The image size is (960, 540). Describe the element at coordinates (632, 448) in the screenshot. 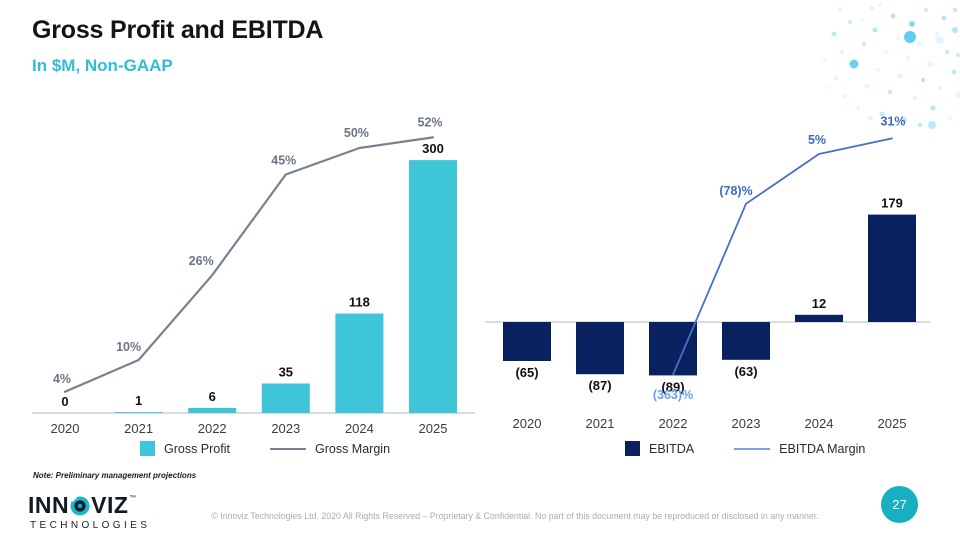

I see `ebitda-legend-swatch` at that location.